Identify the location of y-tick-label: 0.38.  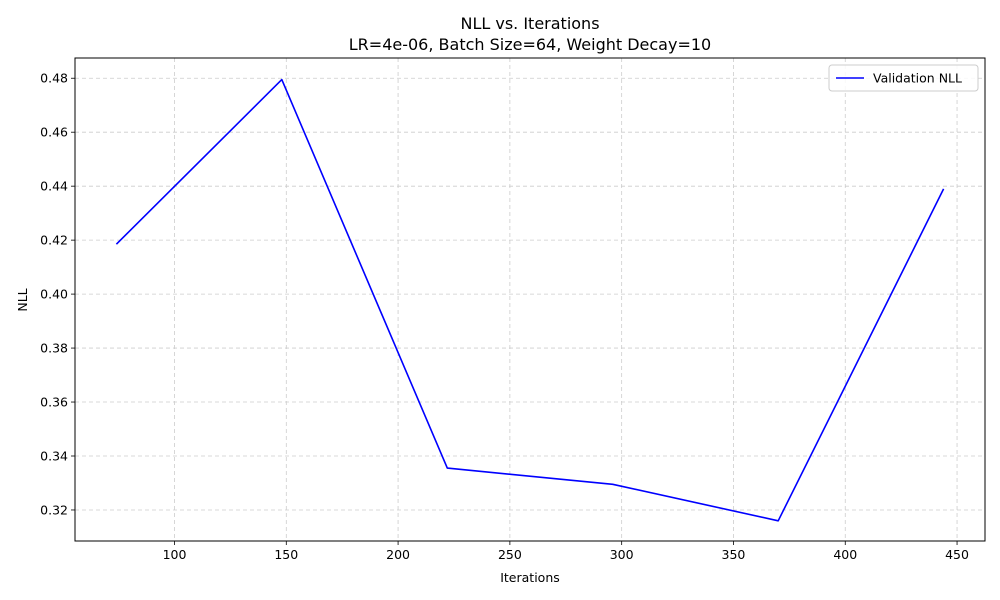
(54, 348).